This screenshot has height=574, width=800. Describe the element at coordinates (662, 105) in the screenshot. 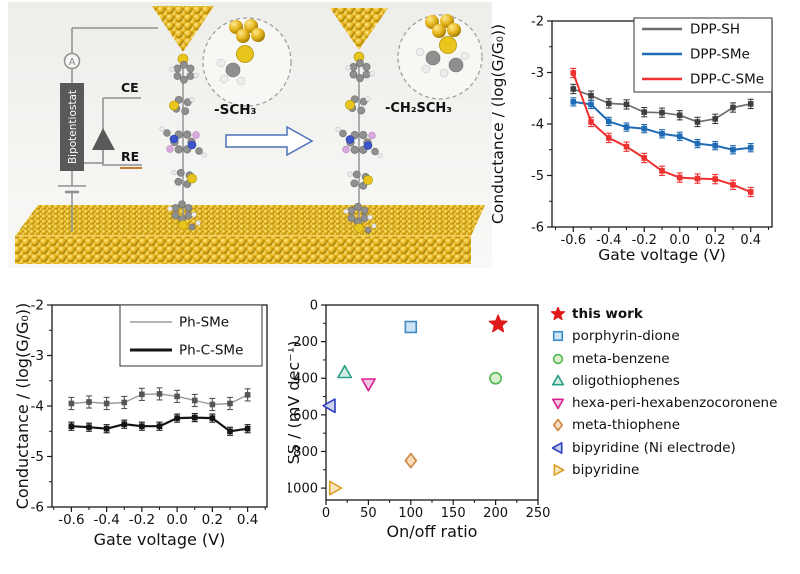

I see `series-DPP-SH` at that location.